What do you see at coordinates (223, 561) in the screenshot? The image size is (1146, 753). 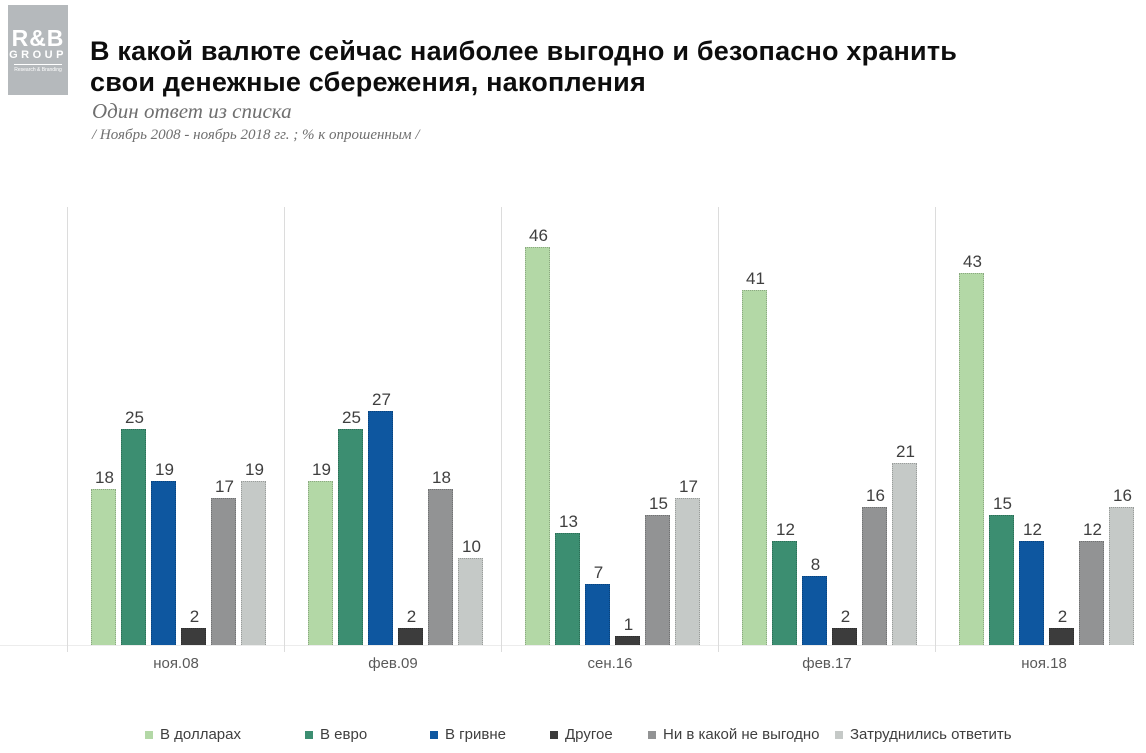 I see `bar-Ни в какой не выгодно-ноя.08: 17` at bounding box center [223, 561].